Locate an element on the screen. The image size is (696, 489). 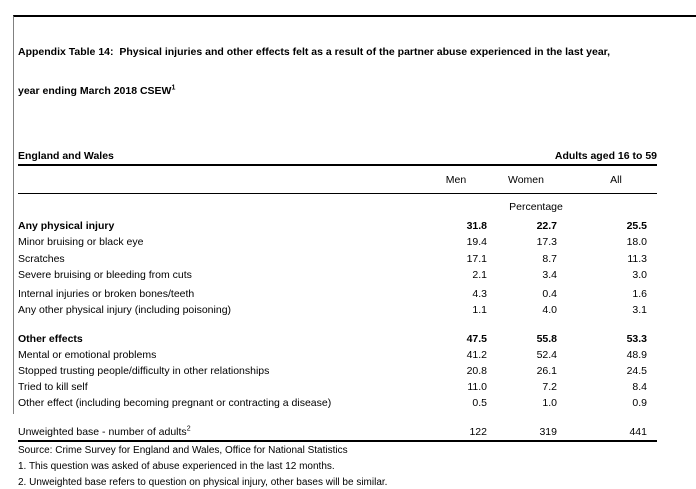
table-row: Tried to kill self 11.0 7.2 8.4 is located at coordinates (357, 387).